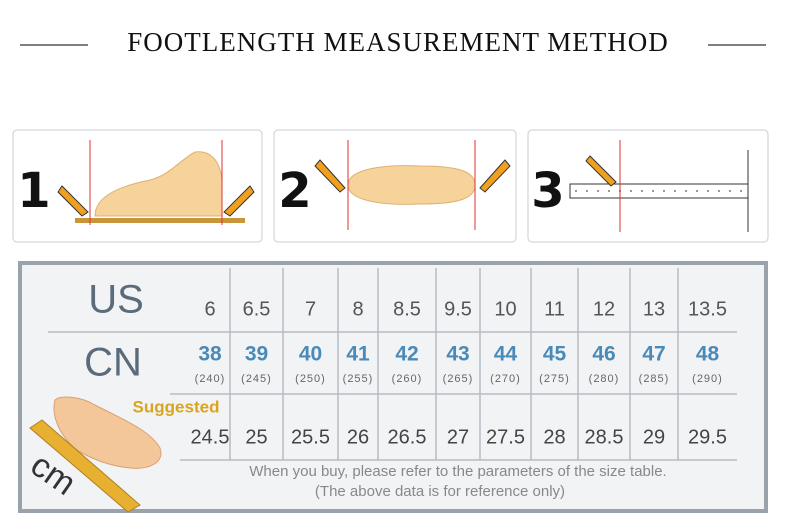 The width and height of the screenshot is (790, 532). What do you see at coordinates (294, 191) in the screenshot?
I see `step-number: 2` at bounding box center [294, 191].